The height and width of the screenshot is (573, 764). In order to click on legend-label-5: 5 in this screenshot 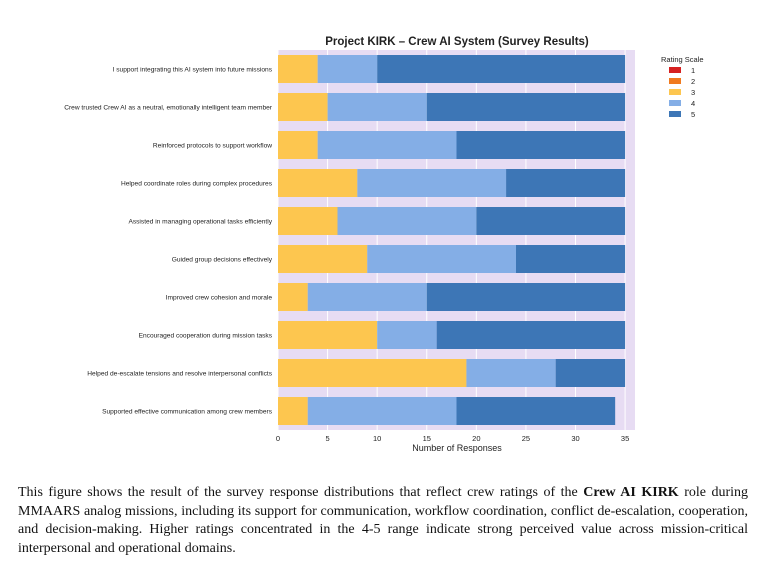, I will do `click(693, 114)`.